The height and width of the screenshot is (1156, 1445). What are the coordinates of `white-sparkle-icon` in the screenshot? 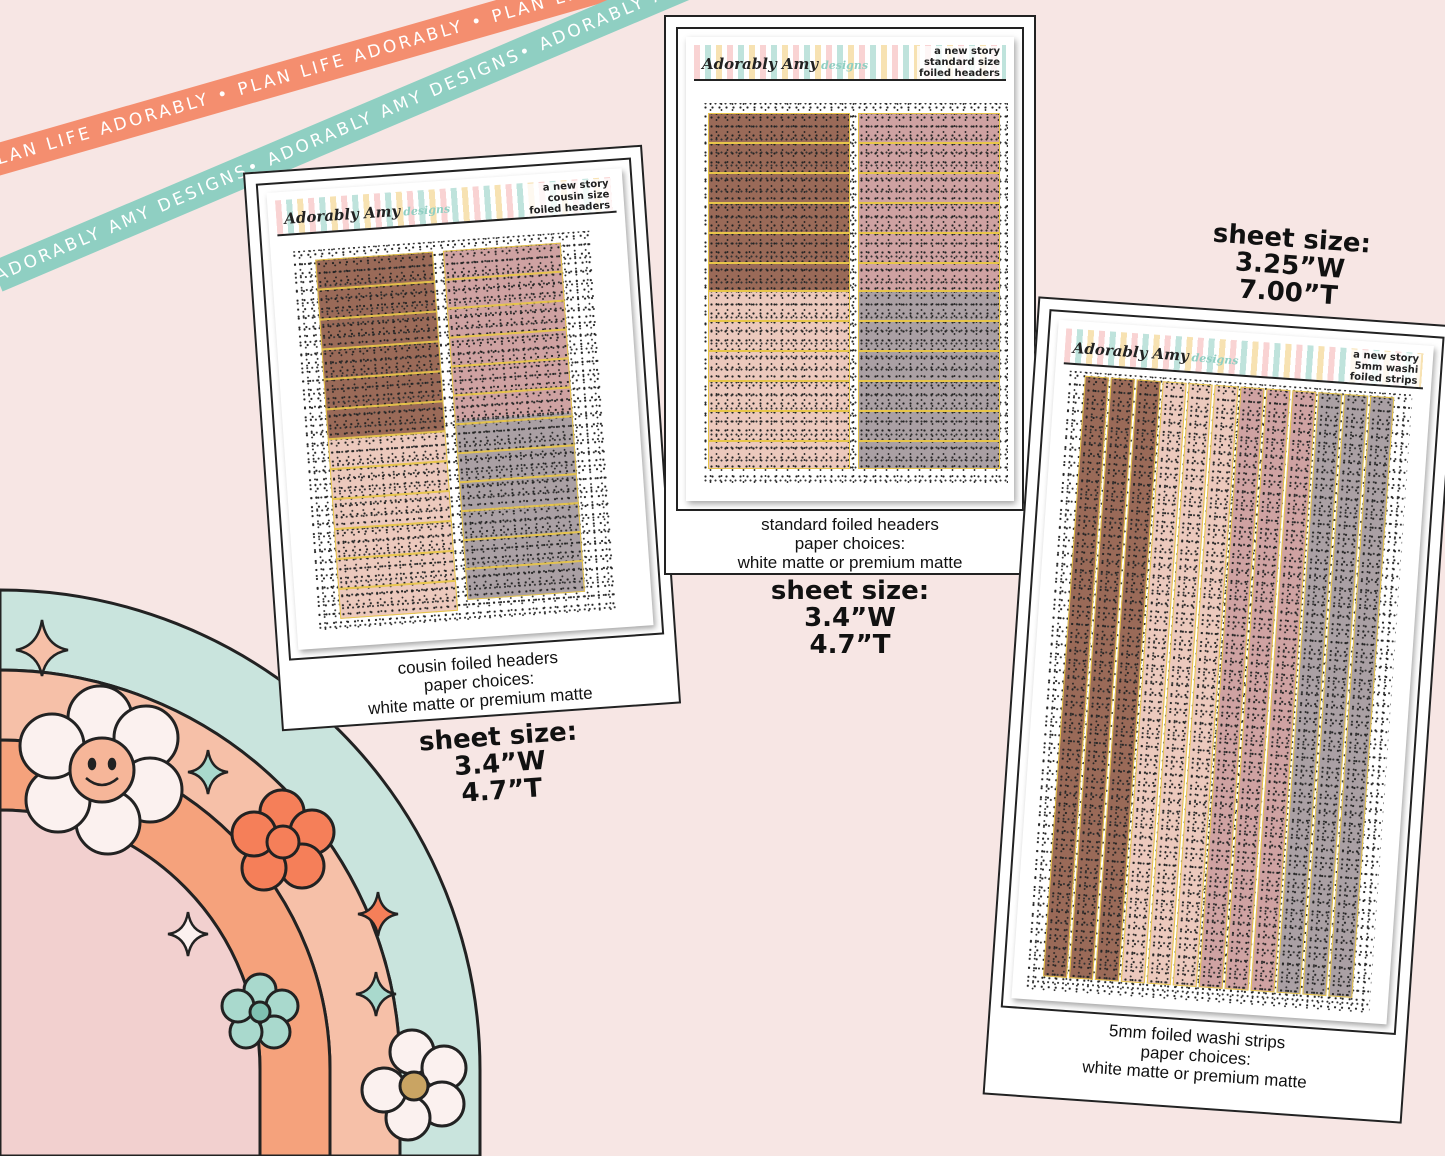 It's located at (188, 934).